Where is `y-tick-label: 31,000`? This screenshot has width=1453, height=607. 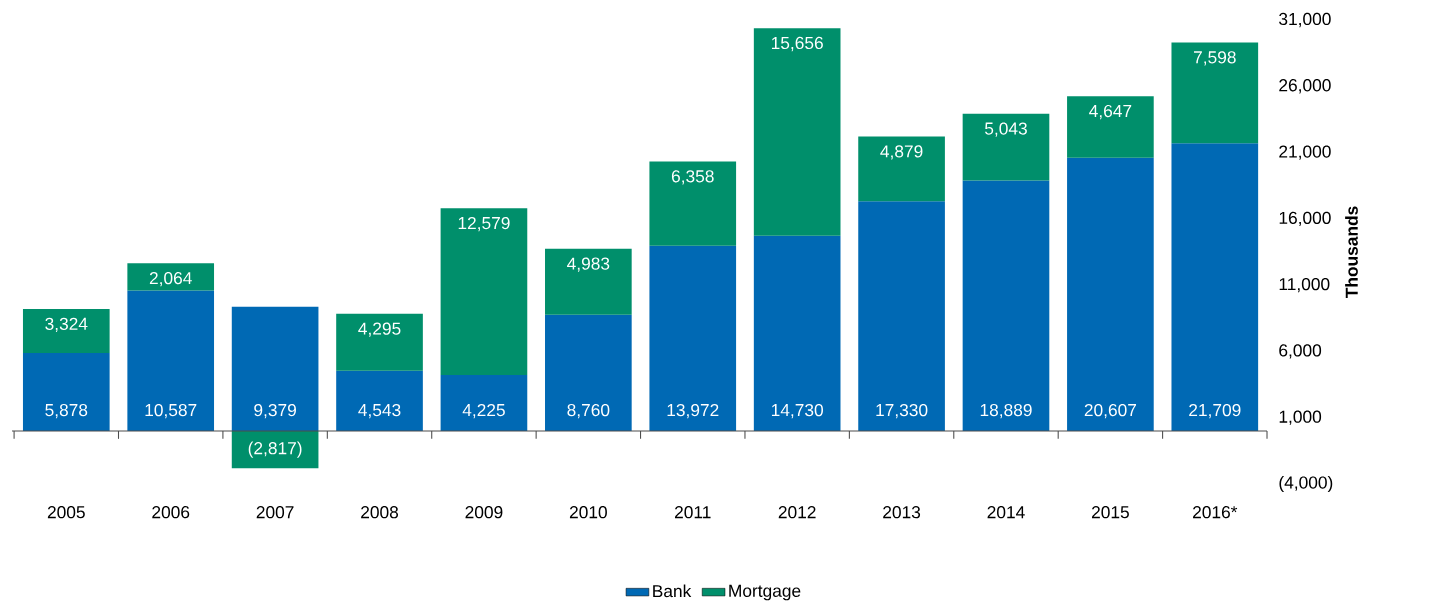 y-tick-label: 31,000 is located at coordinates (1305, 20).